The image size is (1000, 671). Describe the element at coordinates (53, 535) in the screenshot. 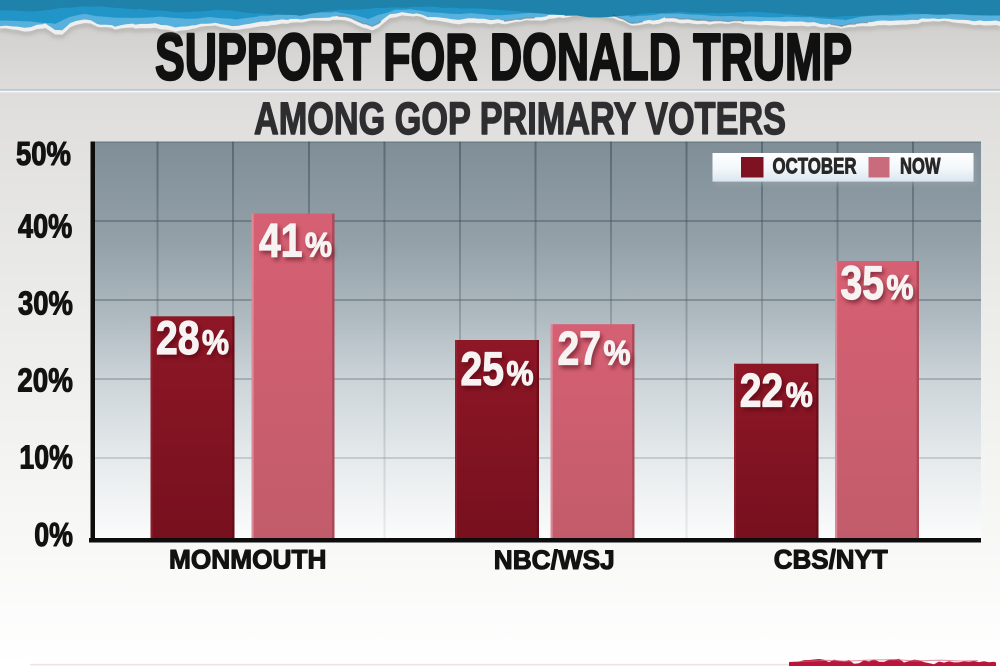

I see `svg-text: 0%` at that location.